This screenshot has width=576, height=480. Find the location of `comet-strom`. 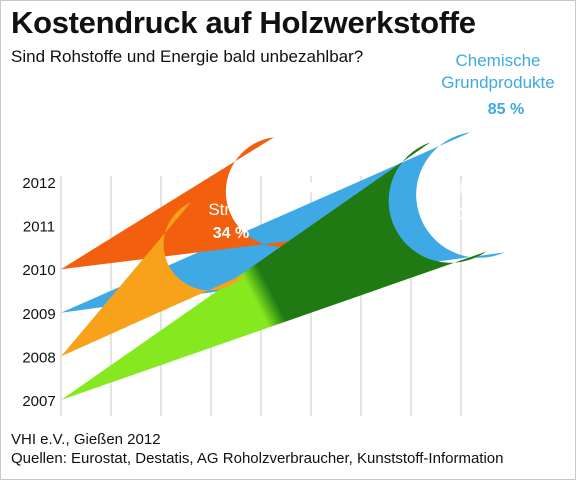

comet-strom is located at coordinates (153, 279).